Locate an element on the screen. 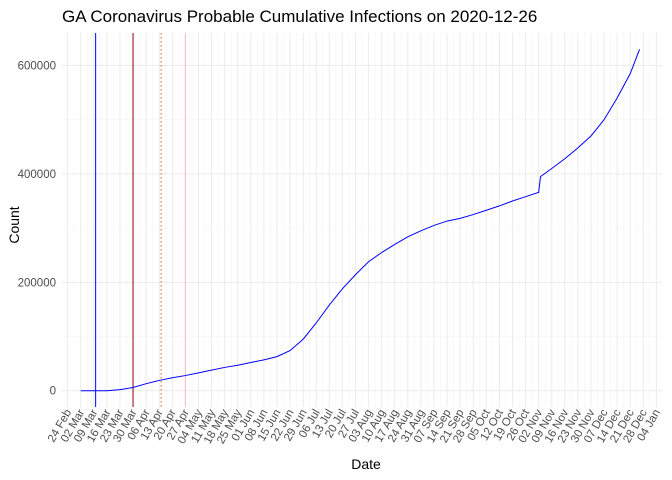 The height and width of the screenshot is (480, 672). y-tick-label: 200000 is located at coordinates (37, 283).